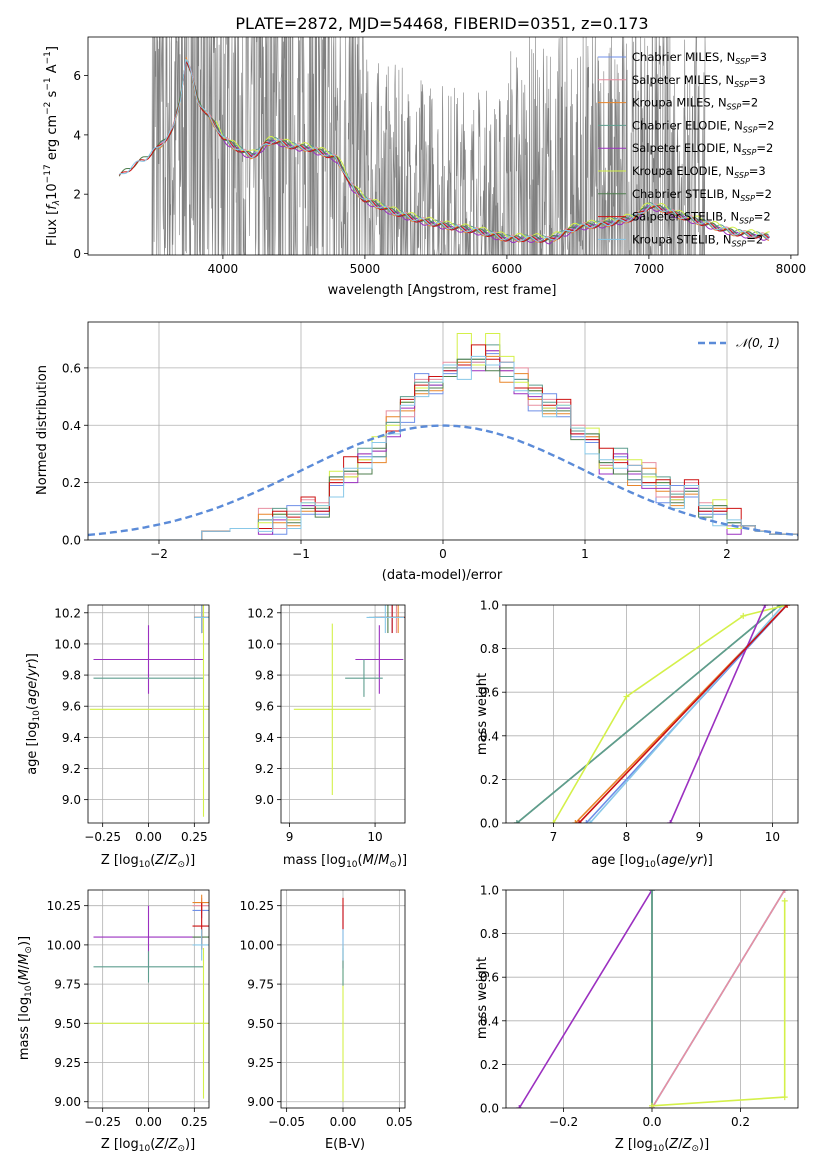 The width and height of the screenshot is (819, 1170). Describe the element at coordinates (264, 676) in the screenshot. I see `age-vs-mass-ytick-label: 9.8` at that location.